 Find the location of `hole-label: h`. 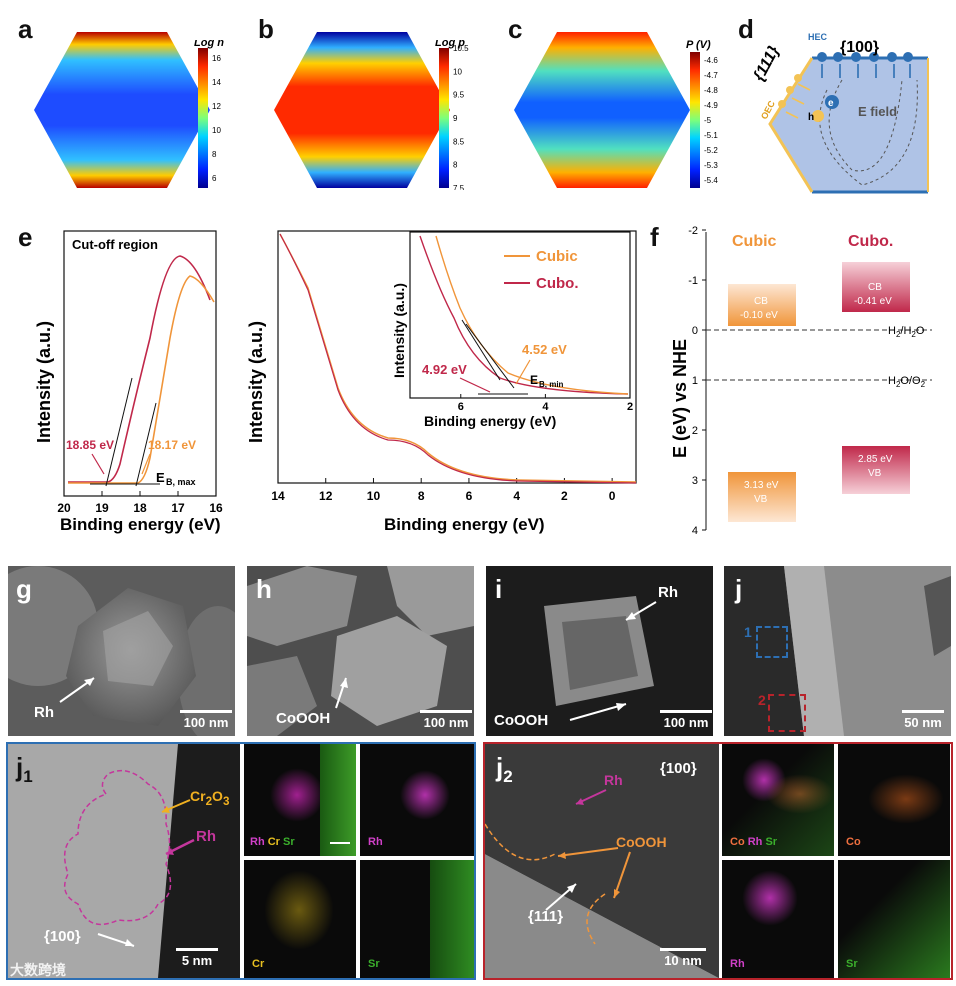

hole-label: h is located at coordinates (811, 117).